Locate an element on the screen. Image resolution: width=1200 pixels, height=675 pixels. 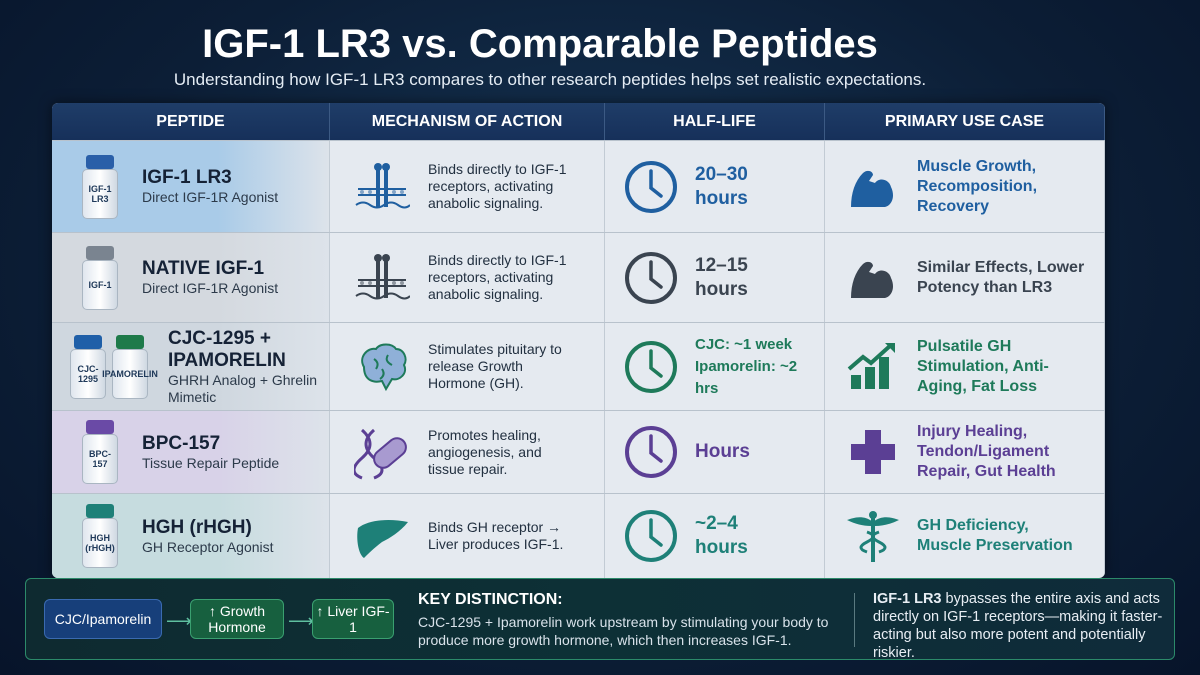
peptide-cell: BPC-157 BPC-157 Tissue Repair Peptide is located at coordinates (191, 452).